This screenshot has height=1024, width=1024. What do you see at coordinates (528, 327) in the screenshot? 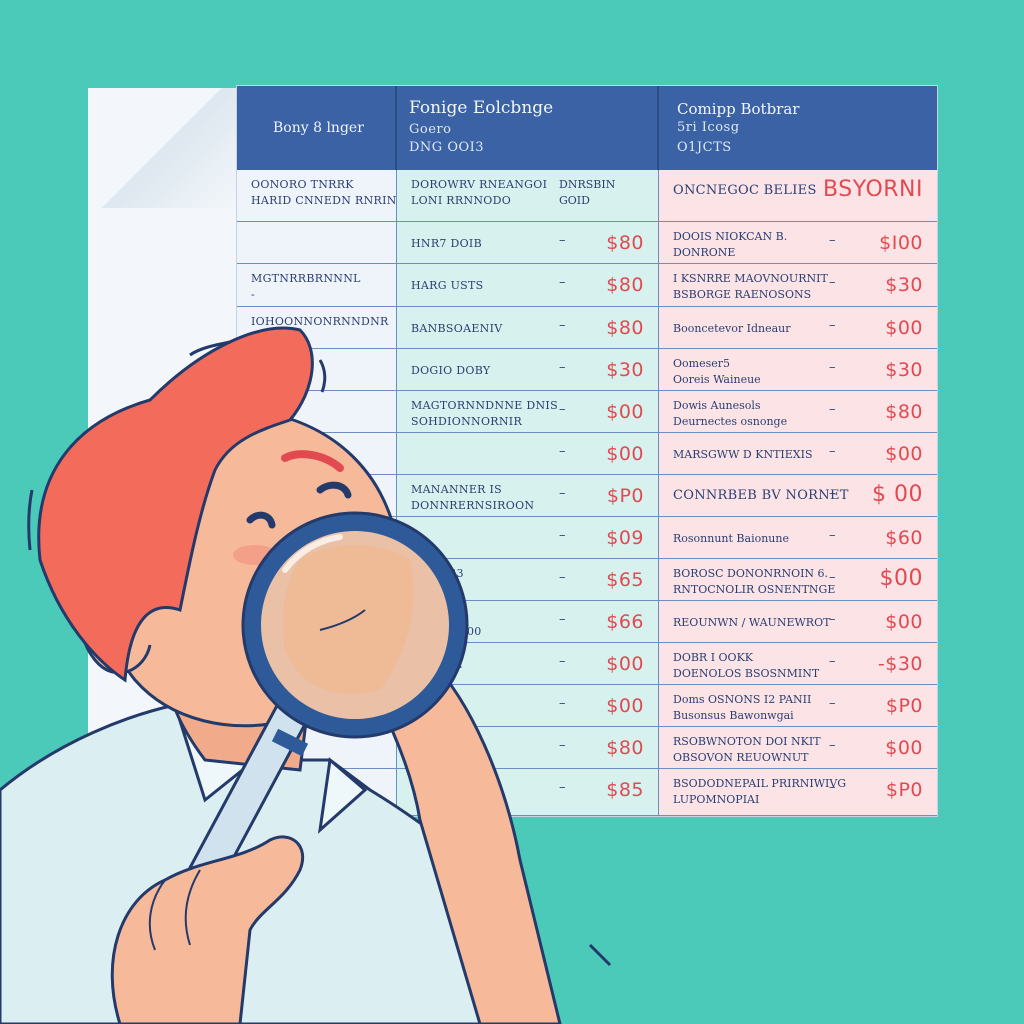
I see `cell-option-a: BANBSOAENIV – $80` at bounding box center [528, 327].